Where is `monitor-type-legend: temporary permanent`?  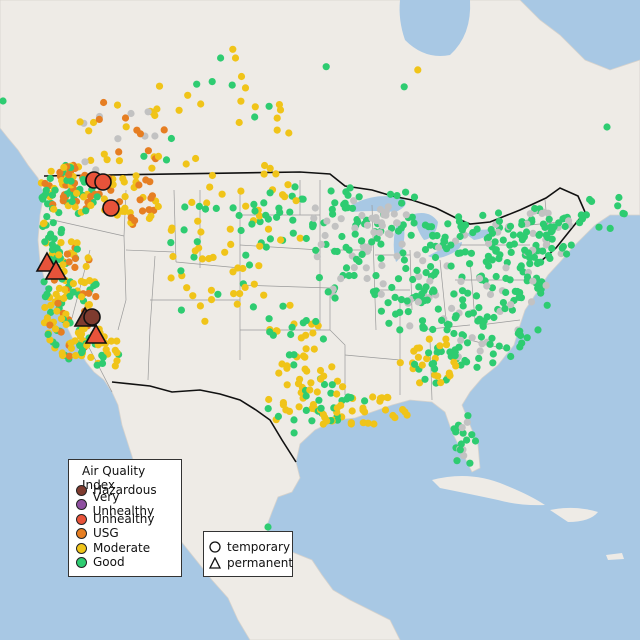 monitor-type-legend: temporary permanent is located at coordinates (248, 554).